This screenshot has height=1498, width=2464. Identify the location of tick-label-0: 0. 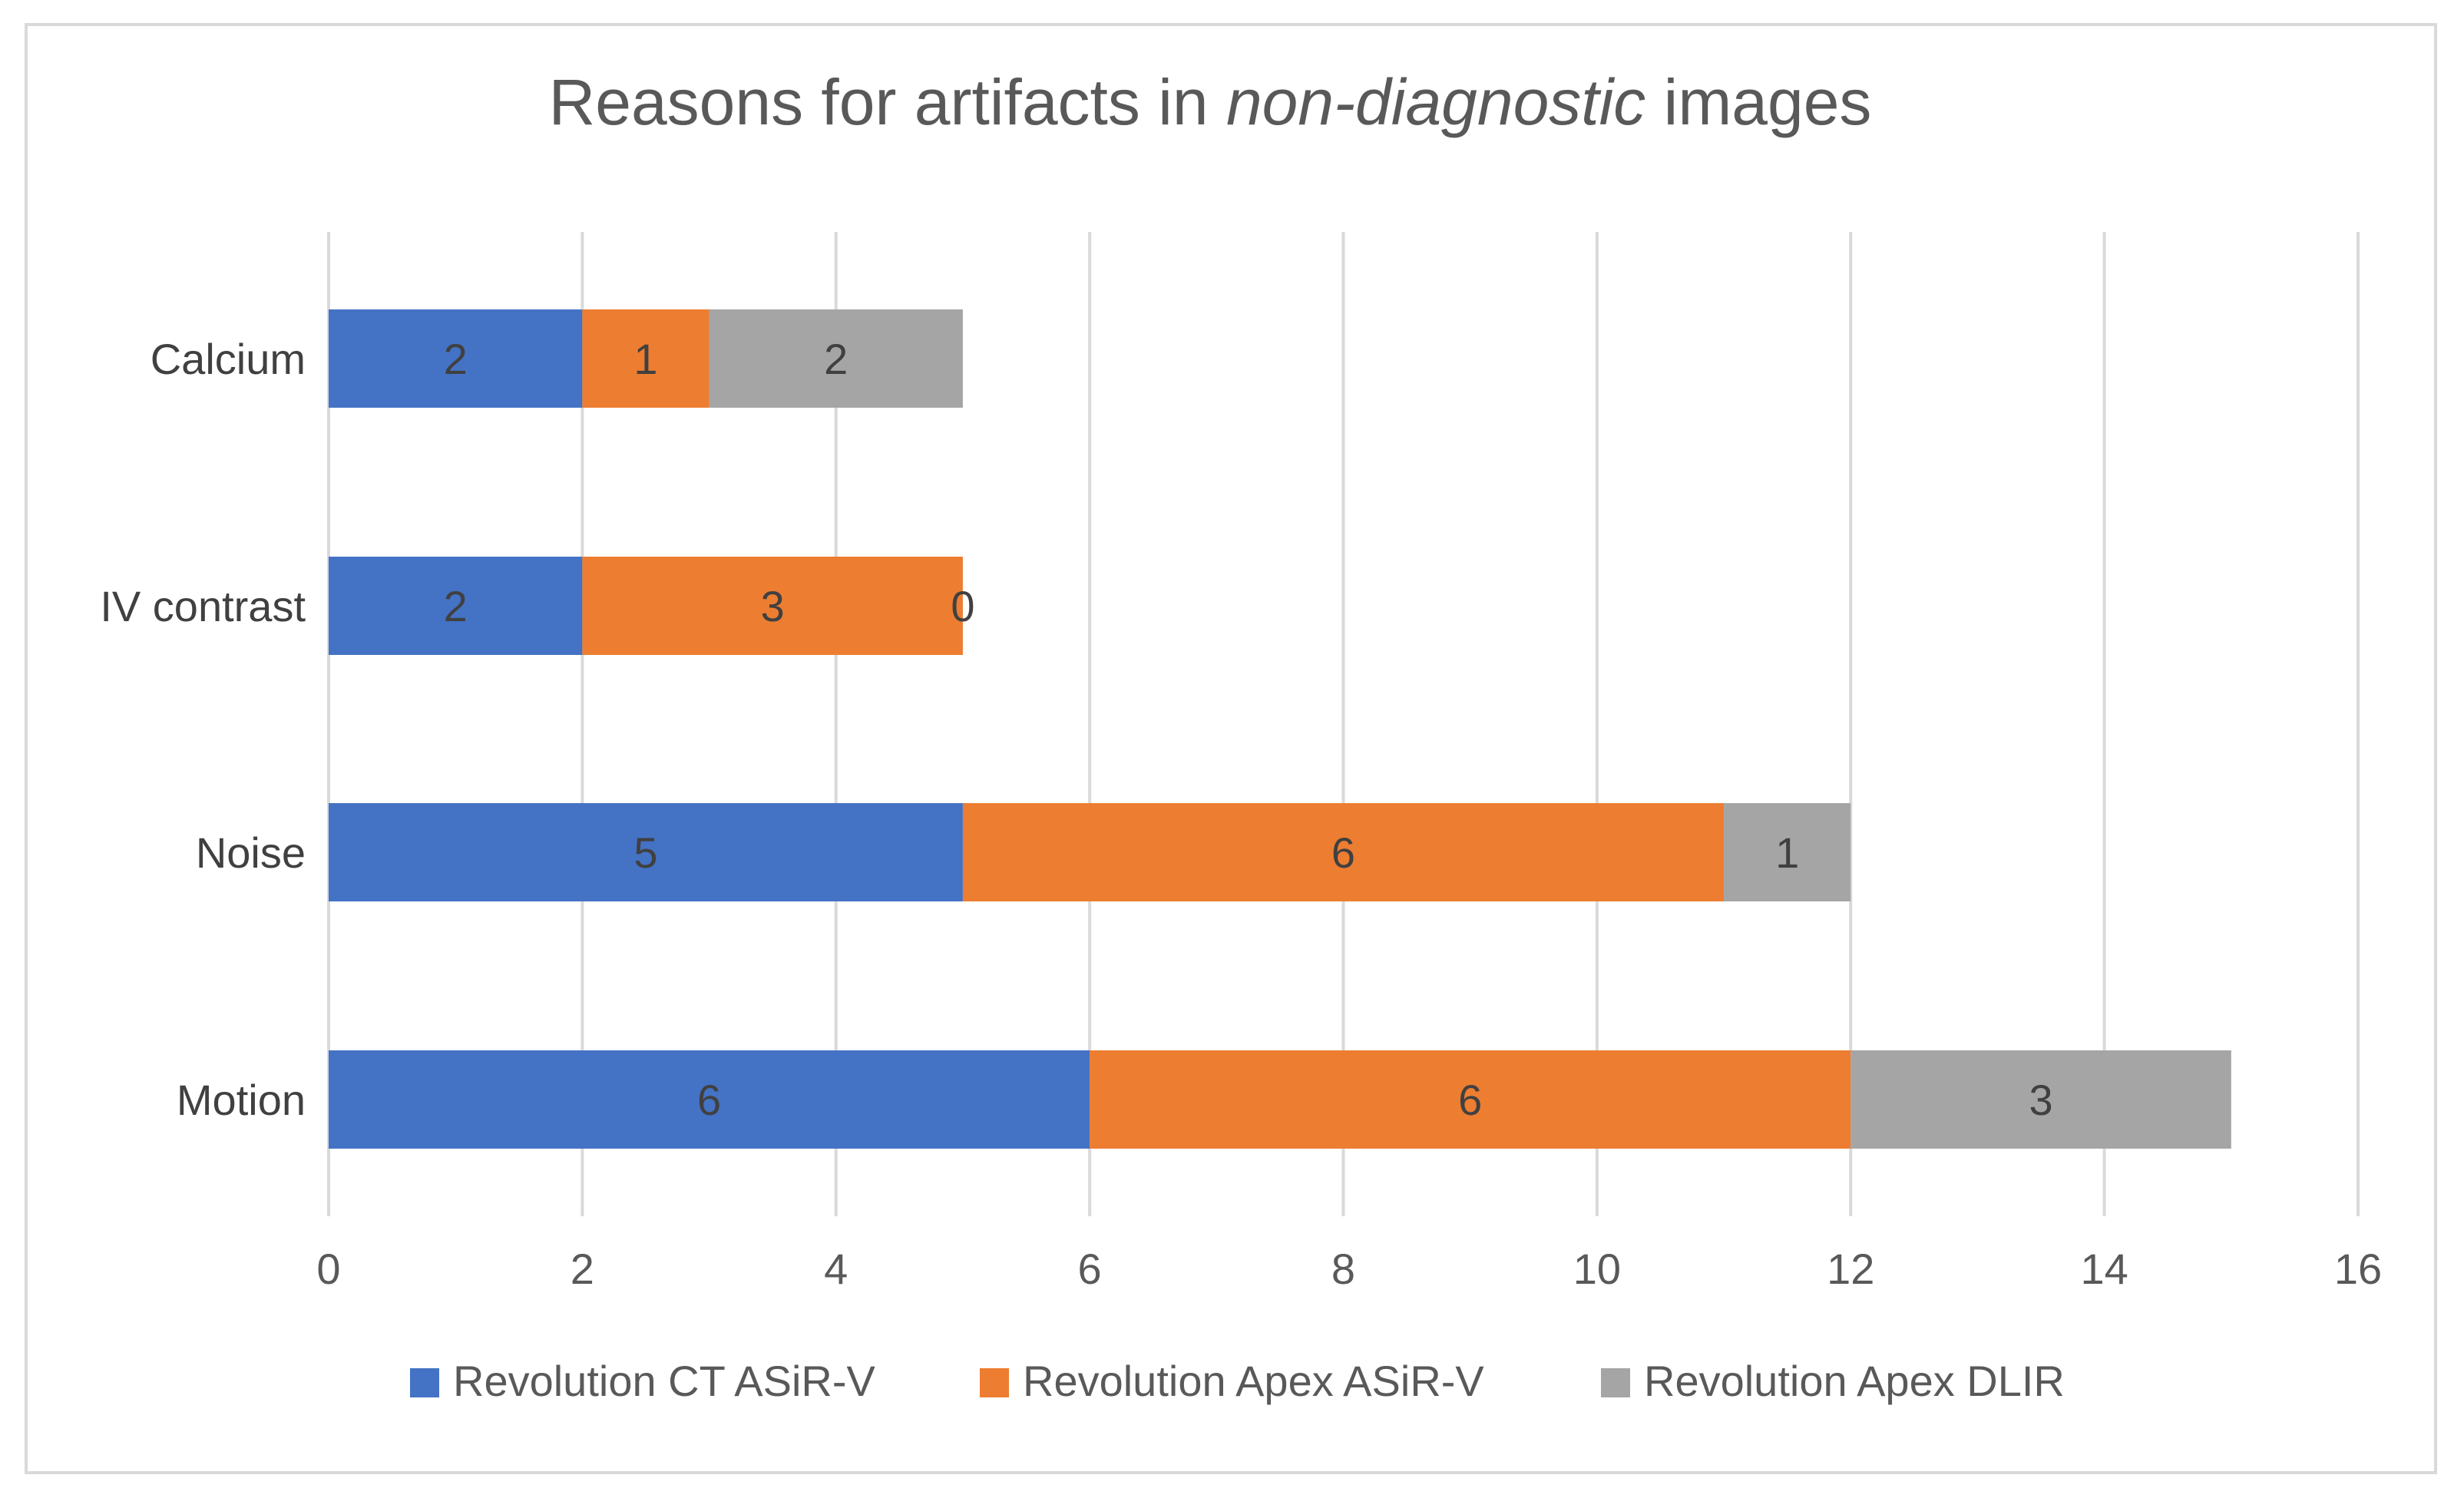
(328, 1269).